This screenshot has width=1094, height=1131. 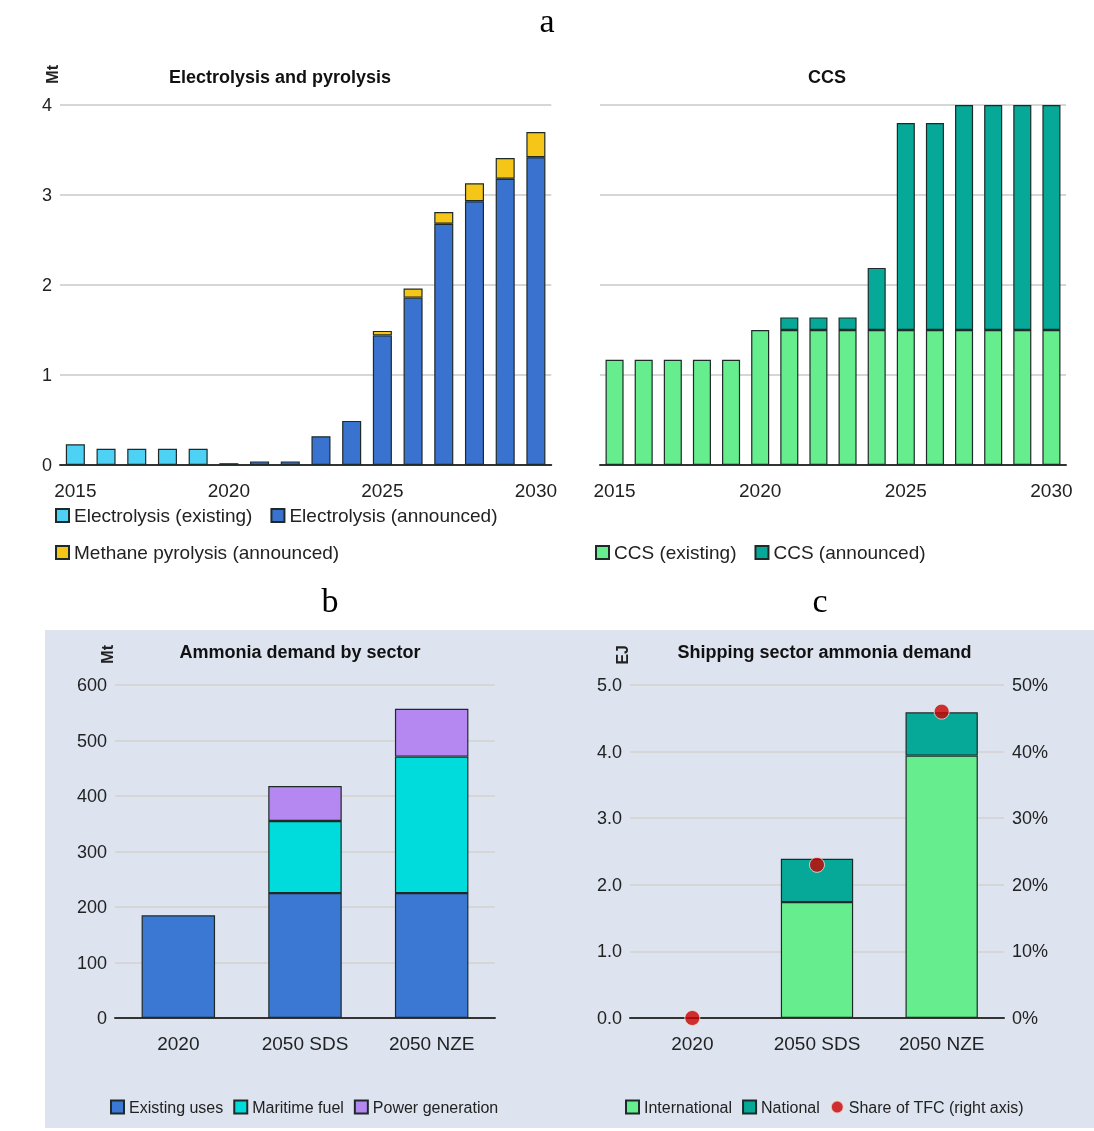 I want to click on y-tick-label: 5.0, so click(x=609, y=685).